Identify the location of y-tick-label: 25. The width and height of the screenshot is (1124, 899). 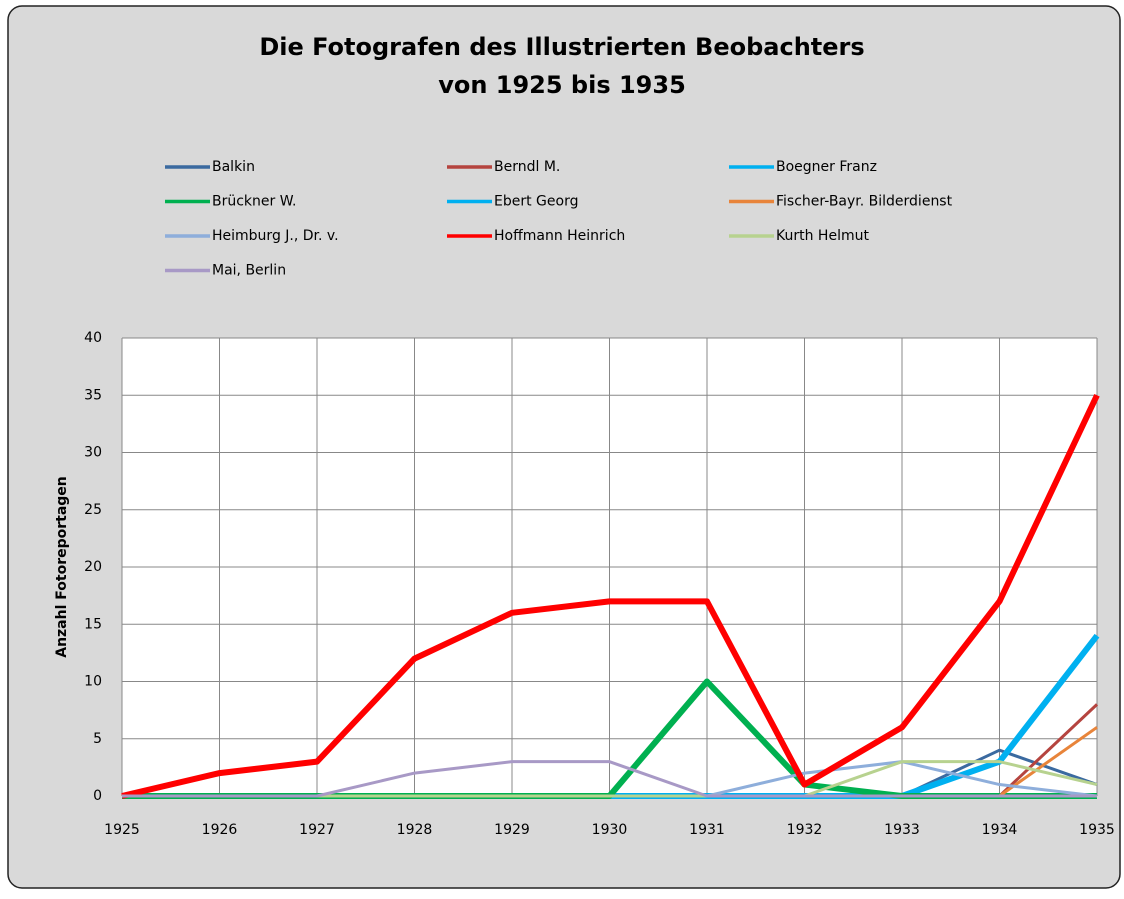
(93, 510).